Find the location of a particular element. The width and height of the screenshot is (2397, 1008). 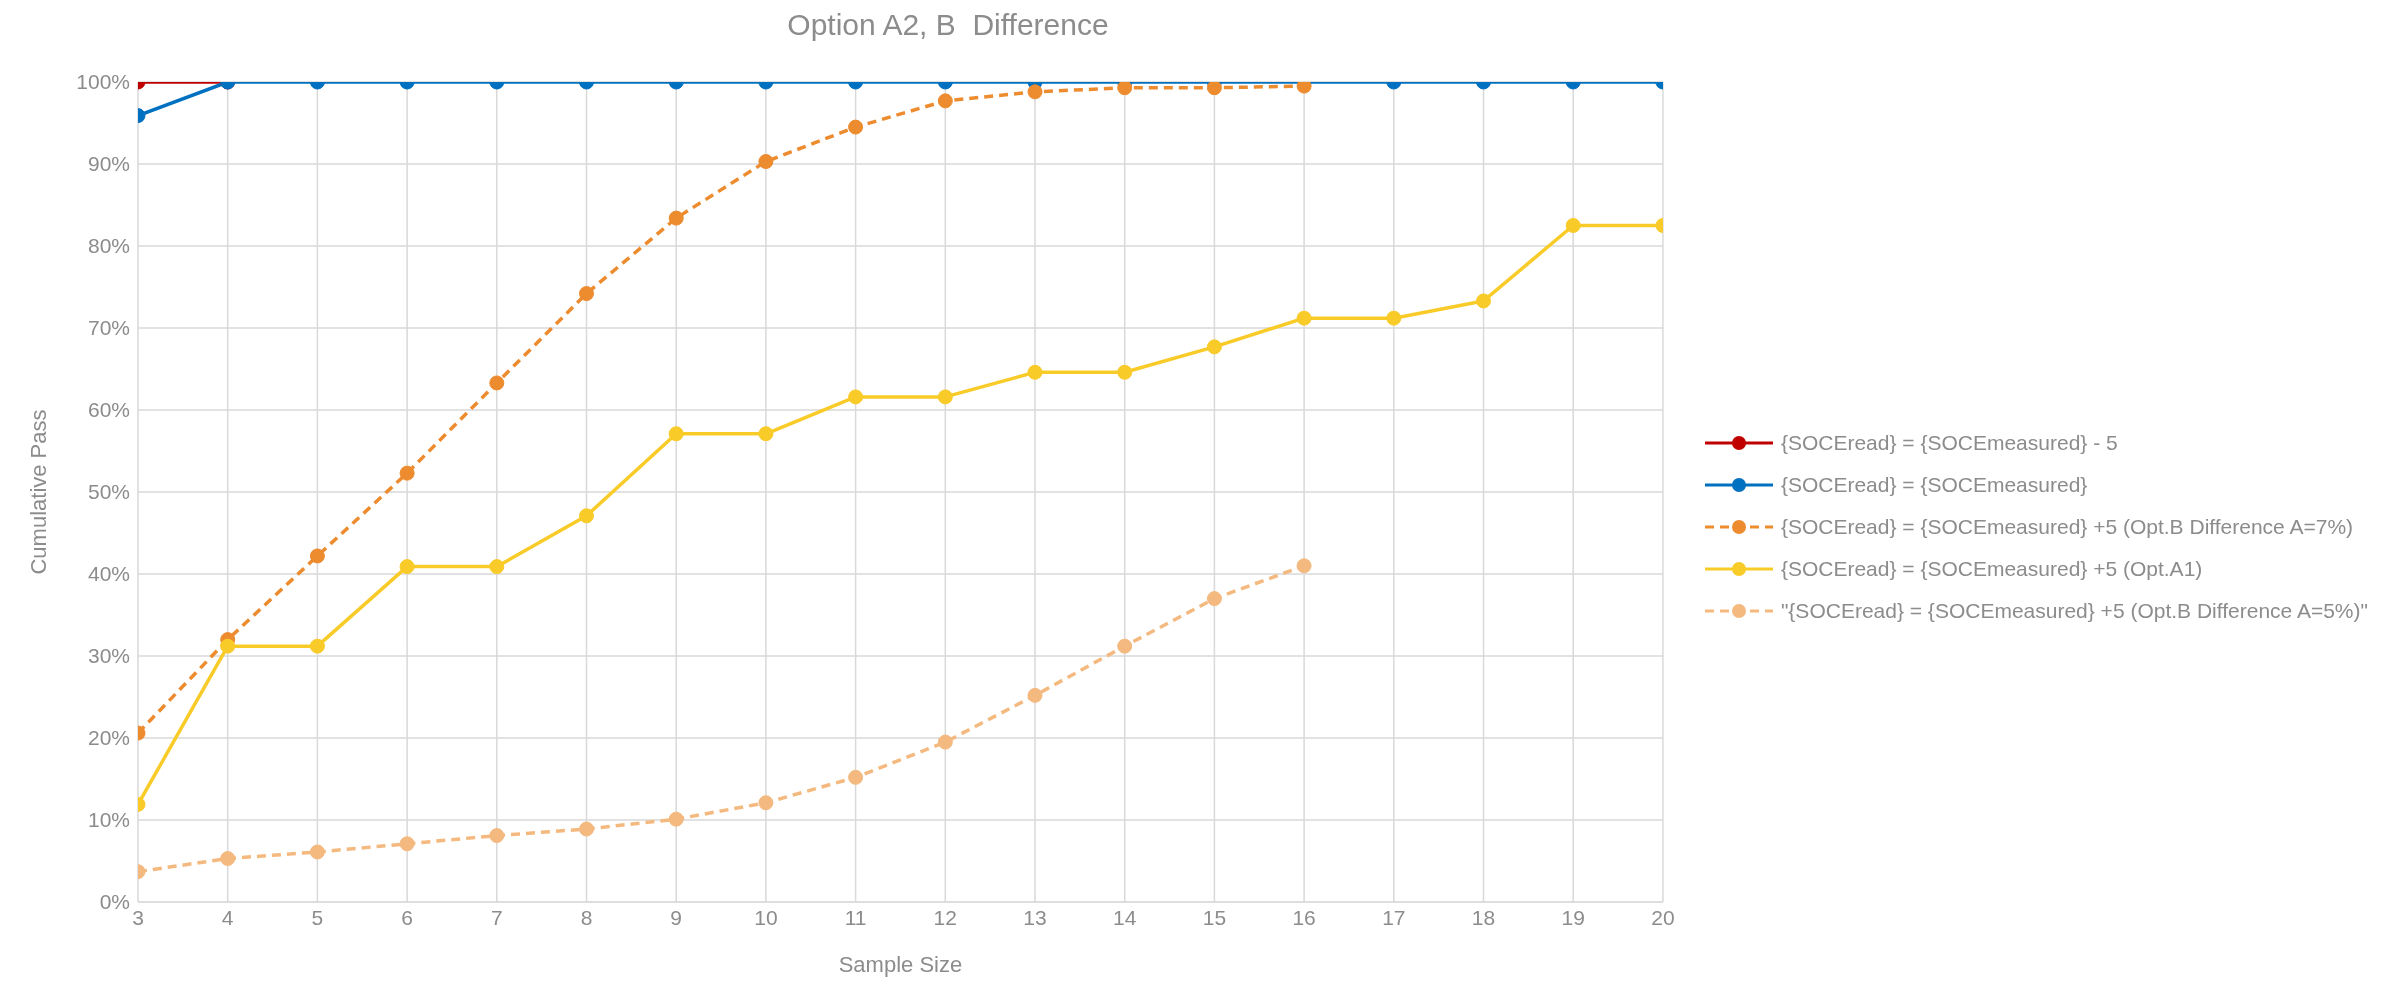

x-tick-label: 6 is located at coordinates (407, 917).